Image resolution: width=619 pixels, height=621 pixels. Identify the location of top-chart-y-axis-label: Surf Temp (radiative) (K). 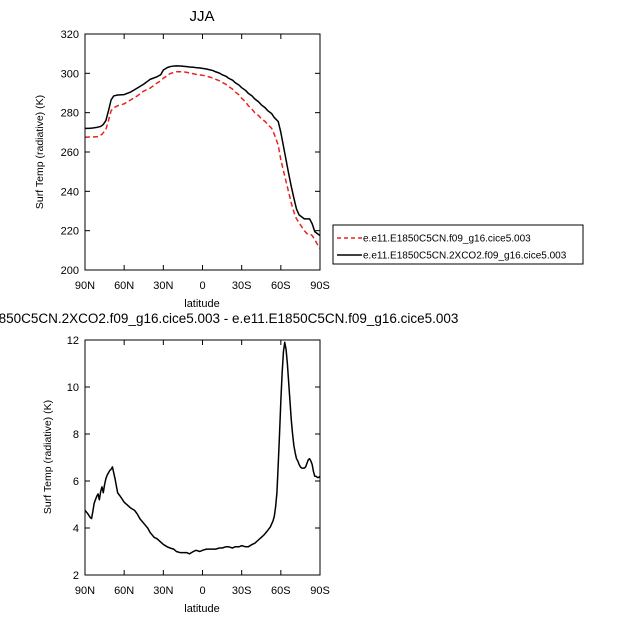
(40, 152).